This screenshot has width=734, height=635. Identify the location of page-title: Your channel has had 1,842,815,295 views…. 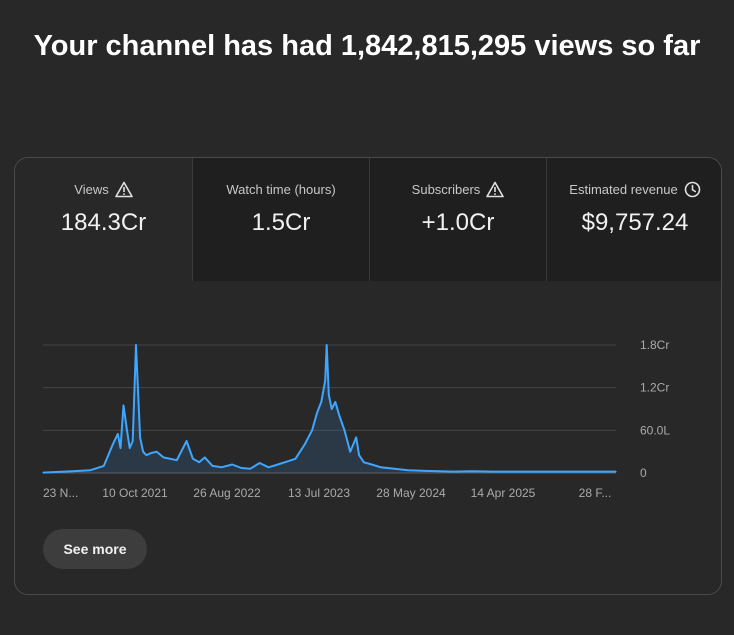
(367, 46).